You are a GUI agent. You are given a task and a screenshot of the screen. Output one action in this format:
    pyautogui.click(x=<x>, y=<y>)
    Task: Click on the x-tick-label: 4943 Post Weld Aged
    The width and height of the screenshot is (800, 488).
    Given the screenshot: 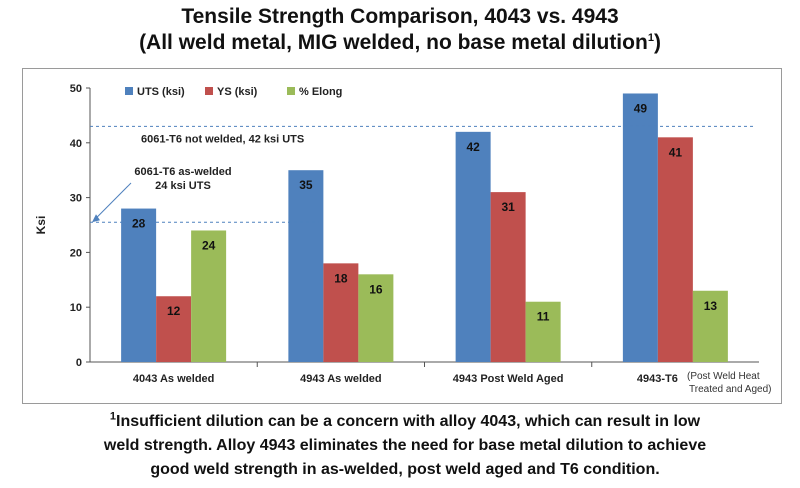 What is the action you would take?
    pyautogui.click(x=508, y=379)
    